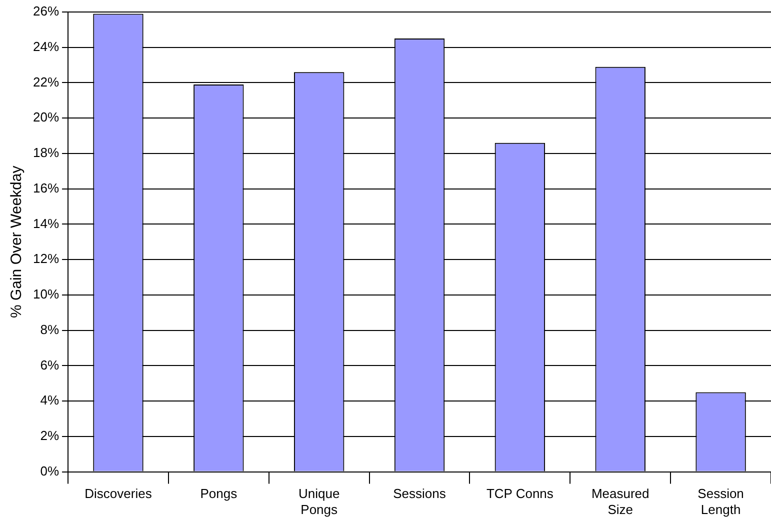 The height and width of the screenshot is (523, 771). Describe the element at coordinates (46, 46) in the screenshot. I see `y-tick-label: 24%` at that location.